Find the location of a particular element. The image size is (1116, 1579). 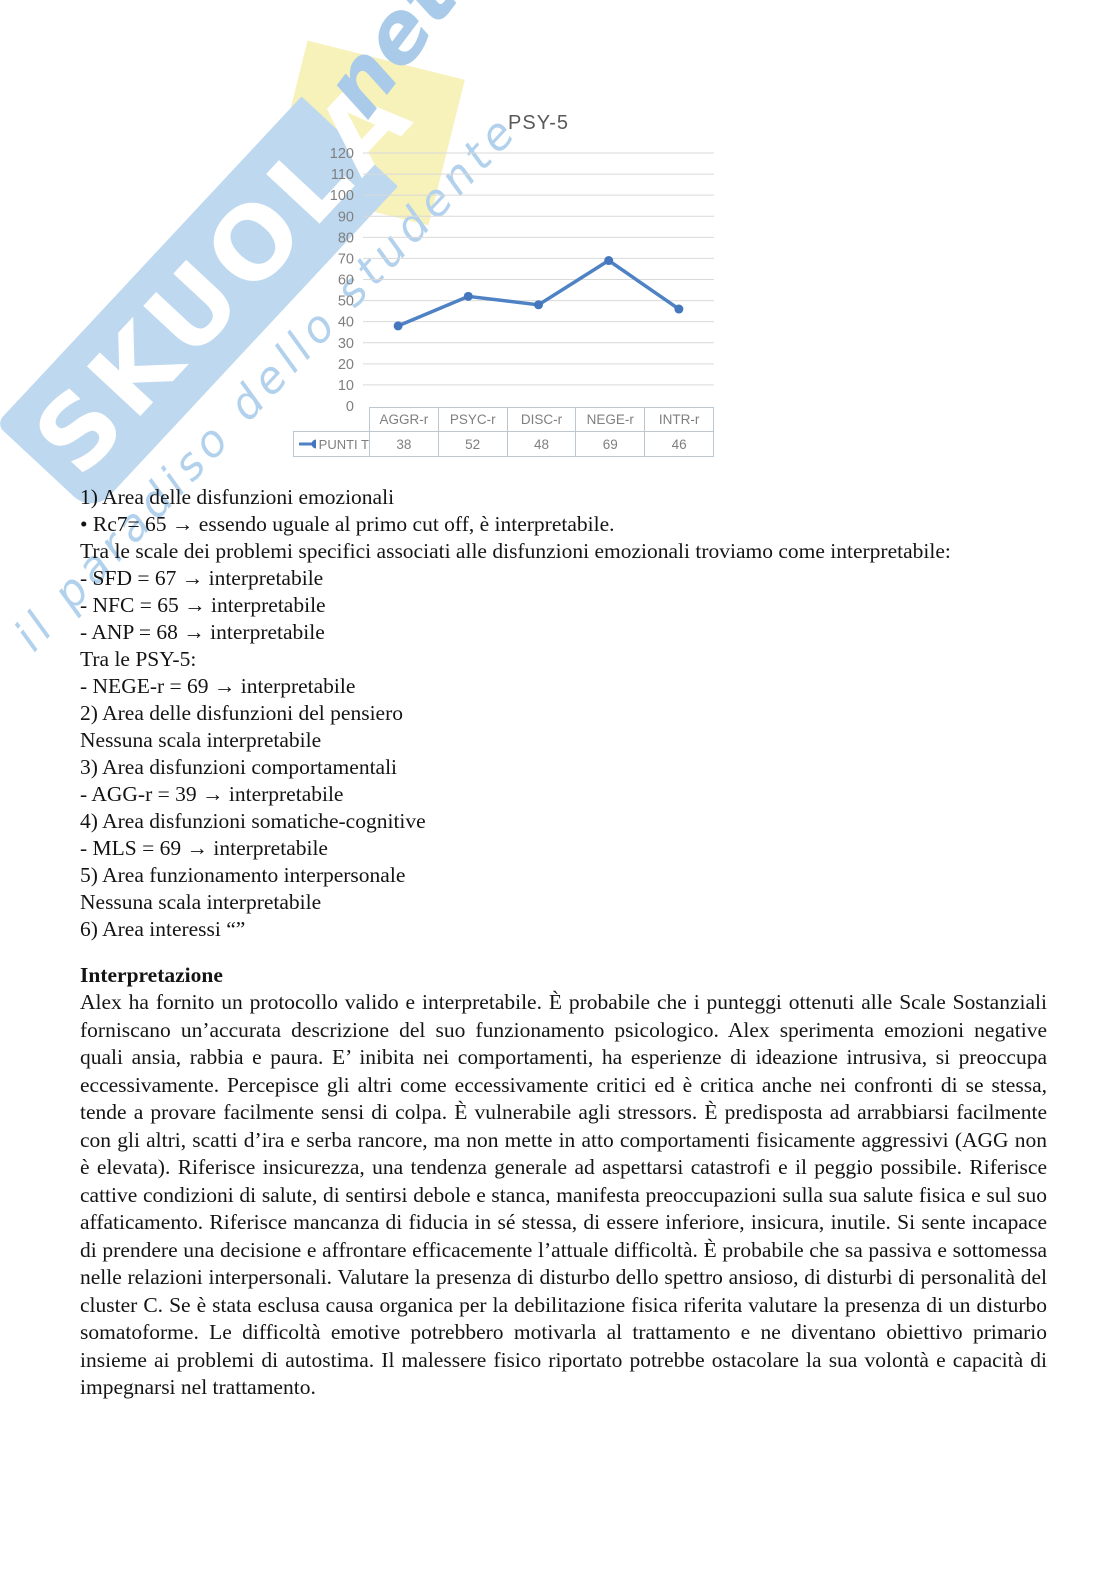

report-line: - MLS = 69 → interpretabile is located at coordinates (204, 848).